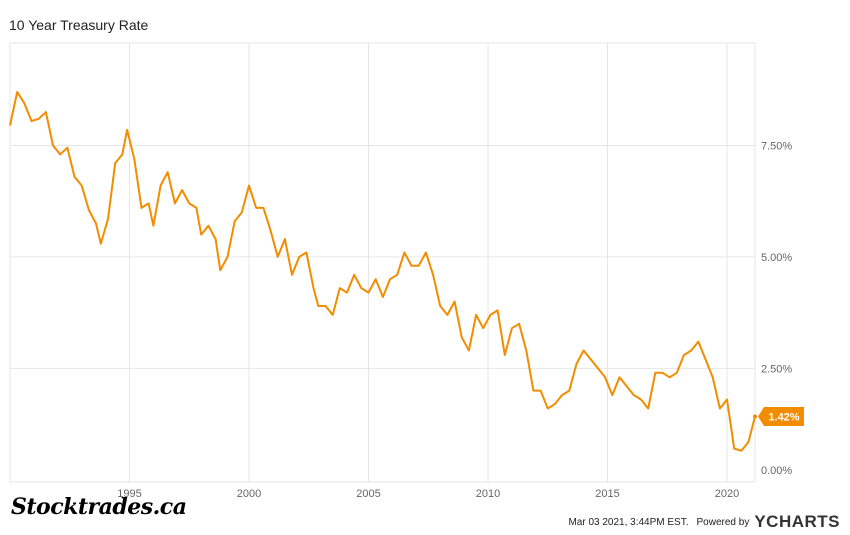 This screenshot has height=535, width=850. What do you see at coordinates (368, 494) in the screenshot?
I see `x-tick-label: 2005` at bounding box center [368, 494].